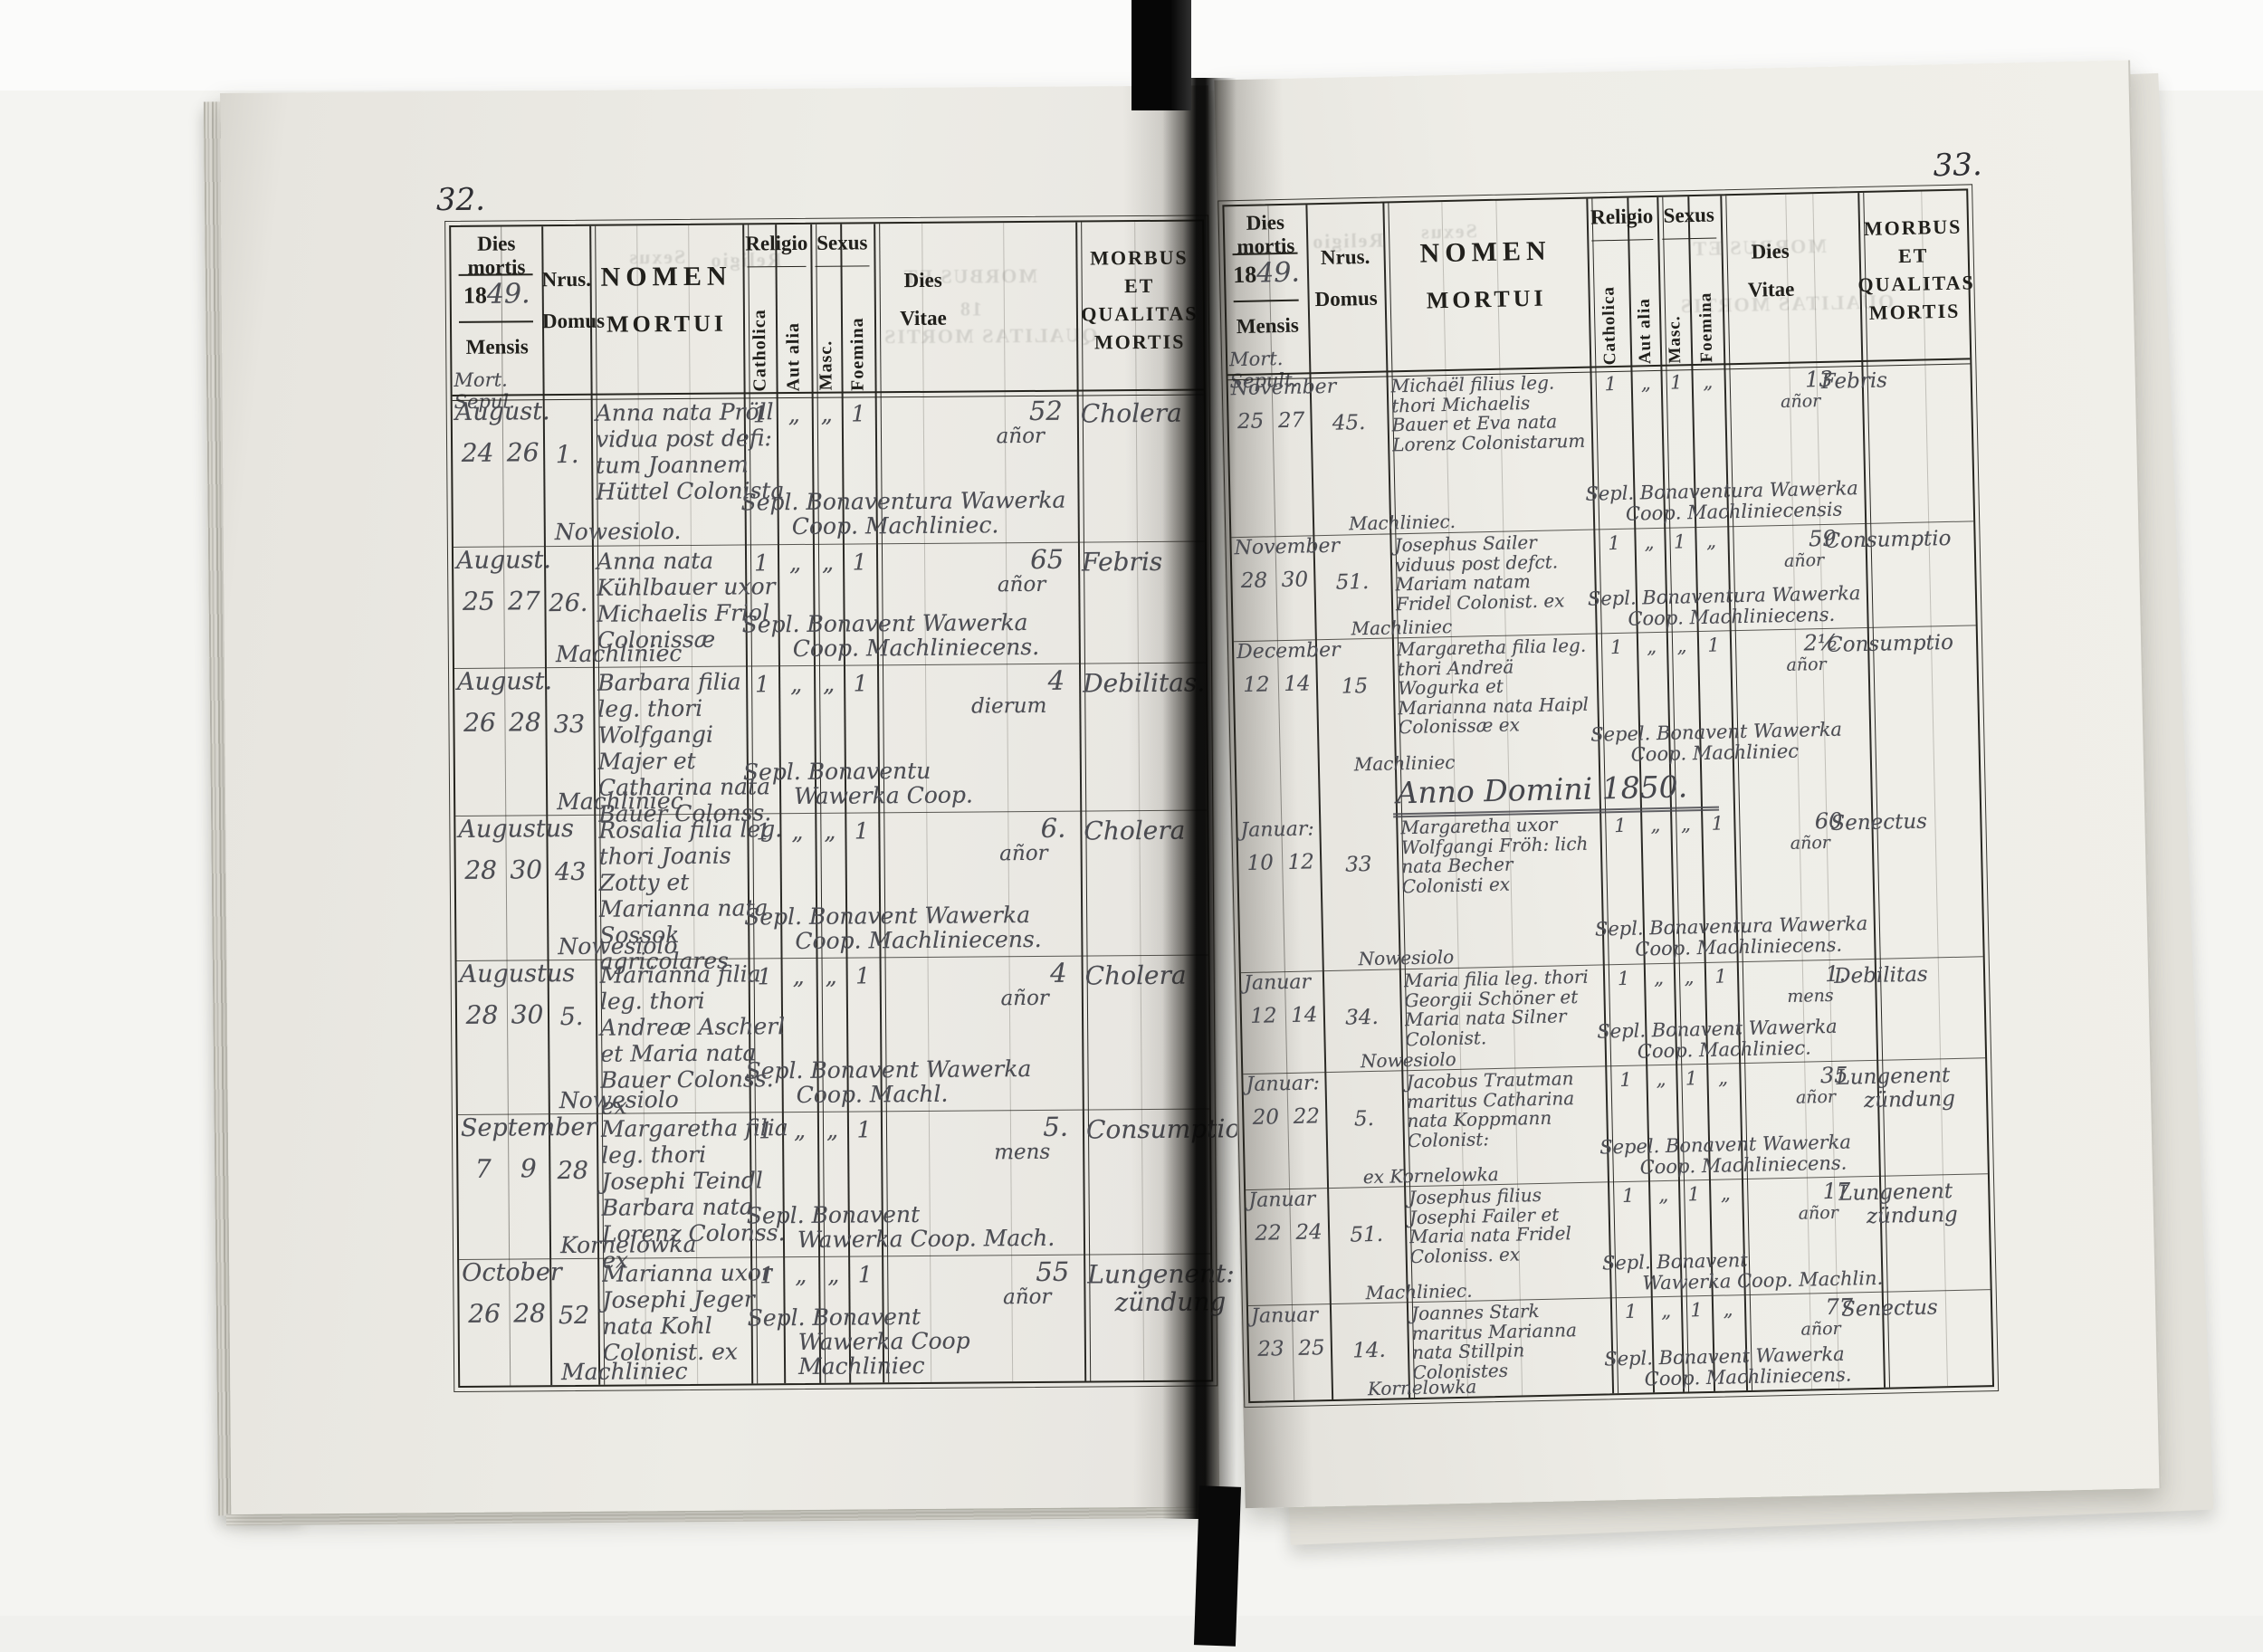 The image size is (2263, 1652). I want to click on death-day: 12, so click(1263, 1016).